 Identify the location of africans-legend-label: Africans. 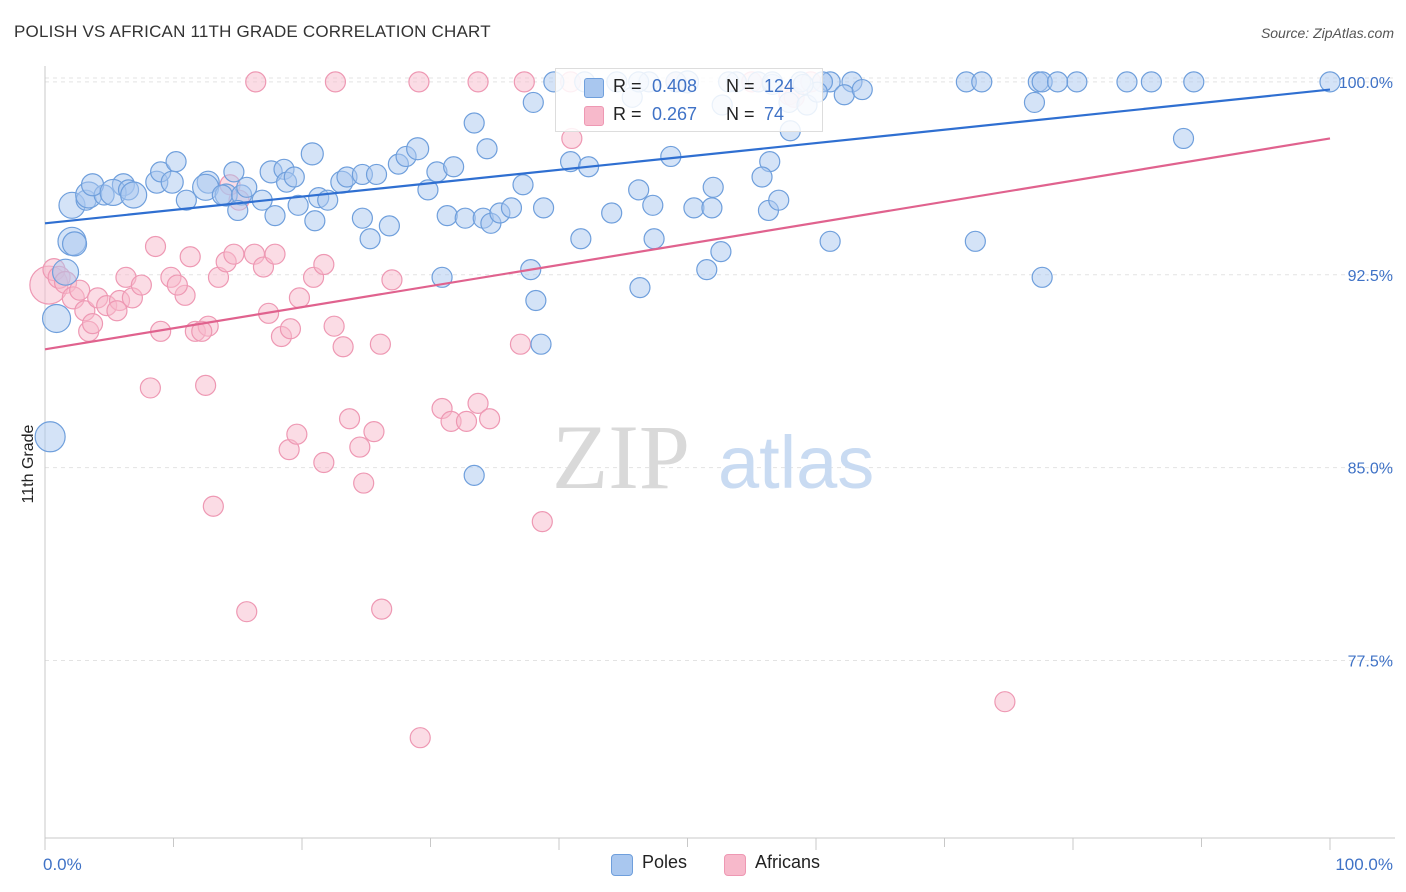
(788, 862).